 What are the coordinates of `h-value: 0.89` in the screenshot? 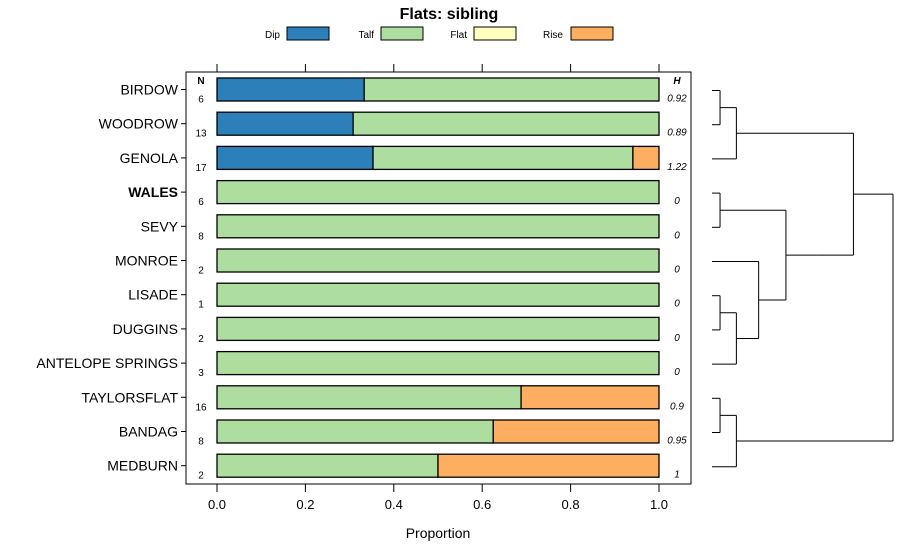 It's located at (677, 133).